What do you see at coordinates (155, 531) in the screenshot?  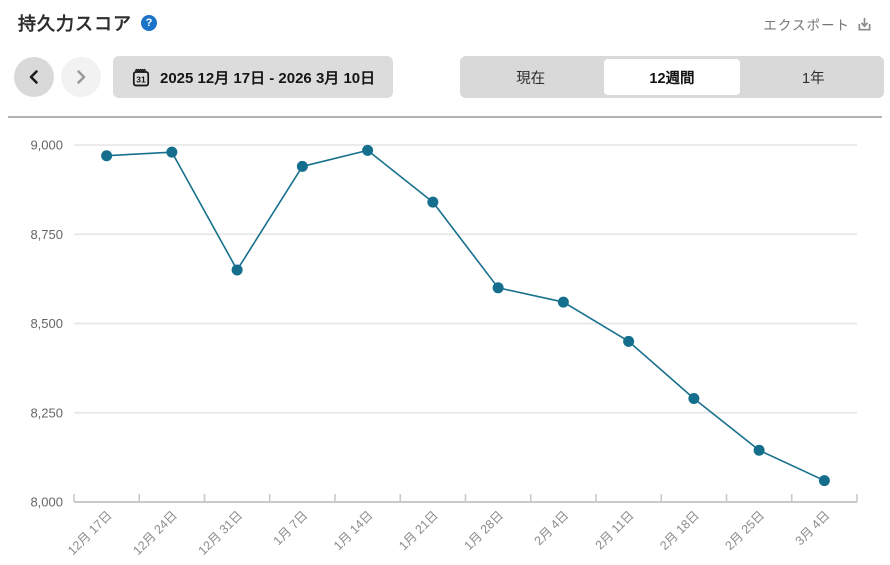 I see `x-tick-label: 12月 24日` at bounding box center [155, 531].